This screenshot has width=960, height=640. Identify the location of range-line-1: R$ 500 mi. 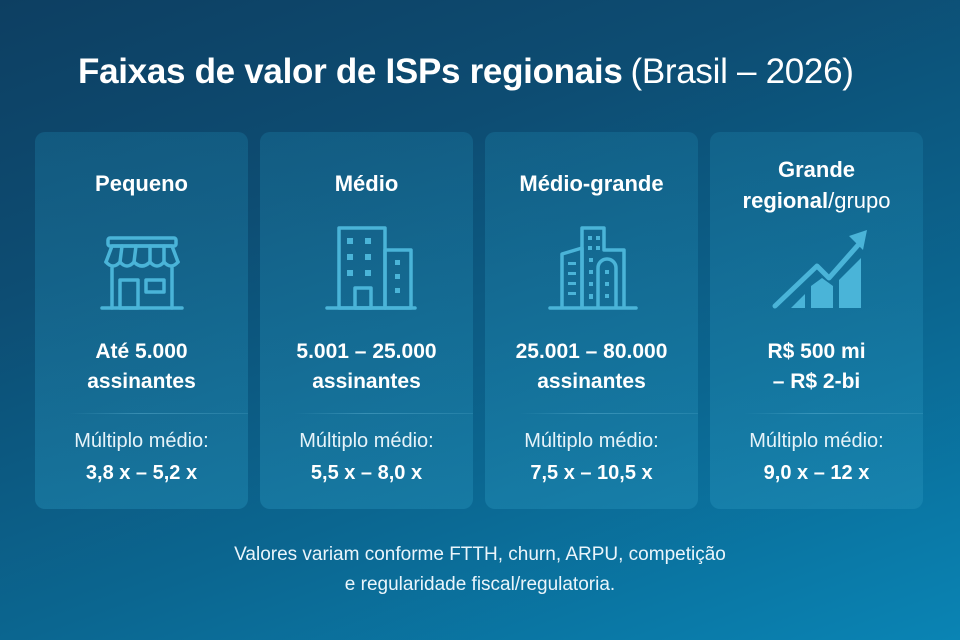
(816, 351).